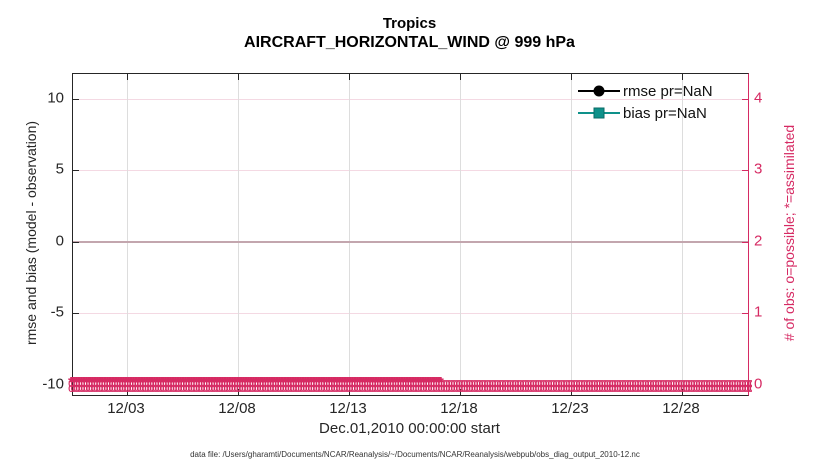 The height and width of the screenshot is (470, 830). What do you see at coordinates (758, 312) in the screenshot?
I see `right-y-tick-label: 1` at bounding box center [758, 312].